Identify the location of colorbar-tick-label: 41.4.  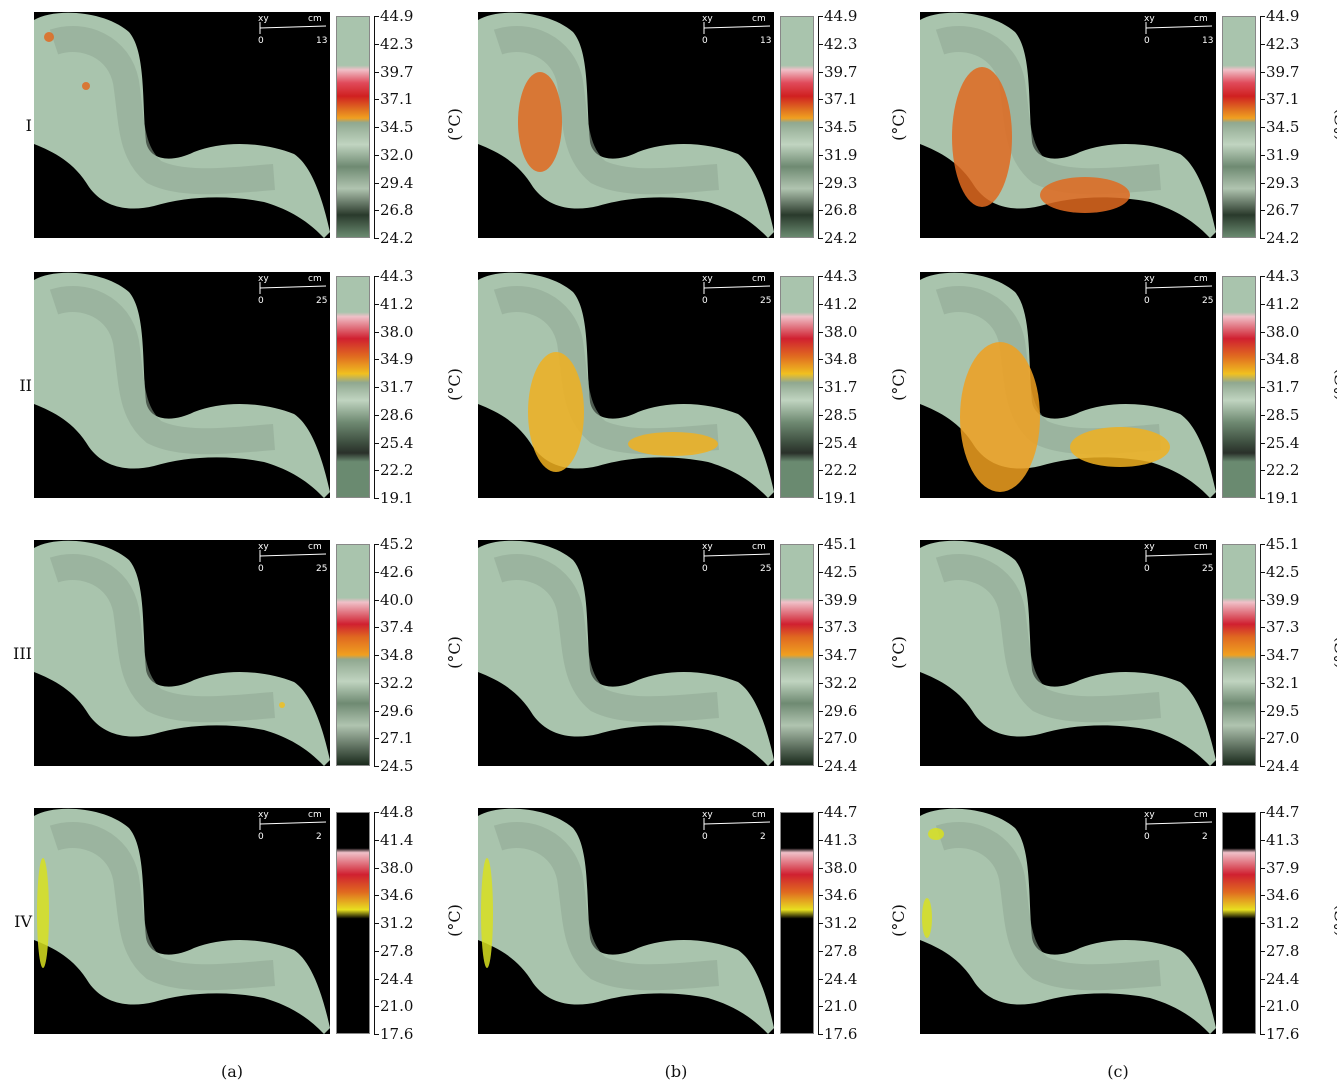
(393, 839).